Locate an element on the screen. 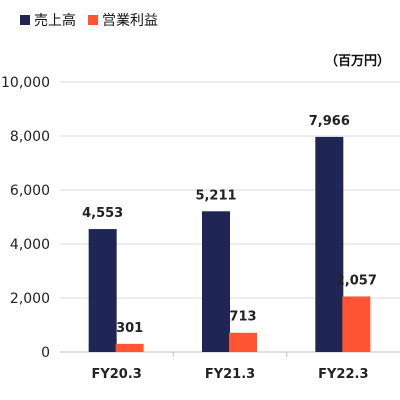 This screenshot has width=400, height=400. y-tick-label: 10,000 is located at coordinates (25, 83).